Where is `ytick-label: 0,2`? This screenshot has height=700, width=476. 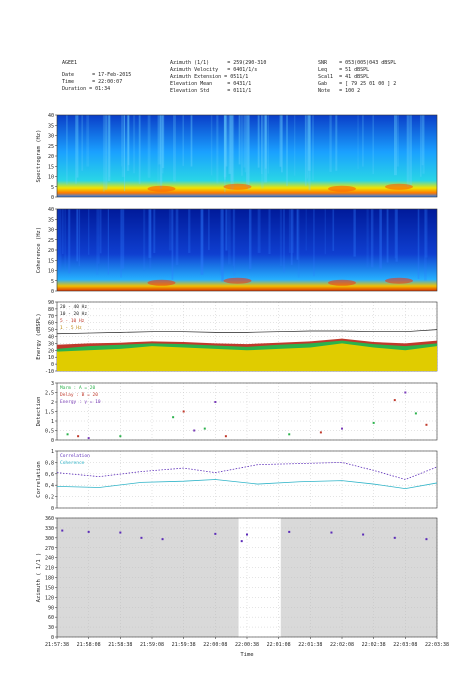
ytick-label: 0,2 is located at coordinates (49, 498).